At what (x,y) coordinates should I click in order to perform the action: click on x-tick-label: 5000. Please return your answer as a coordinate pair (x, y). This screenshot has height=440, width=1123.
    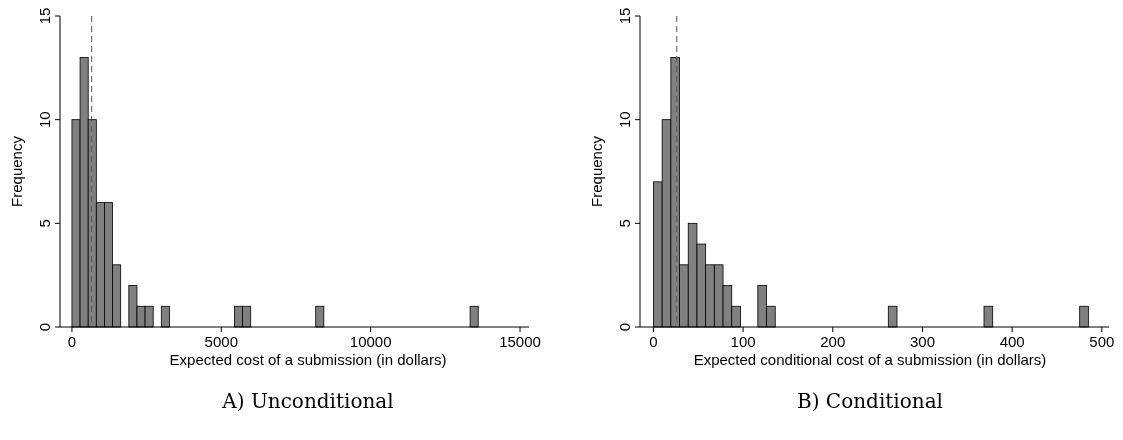
    Looking at the image, I should click on (221, 341).